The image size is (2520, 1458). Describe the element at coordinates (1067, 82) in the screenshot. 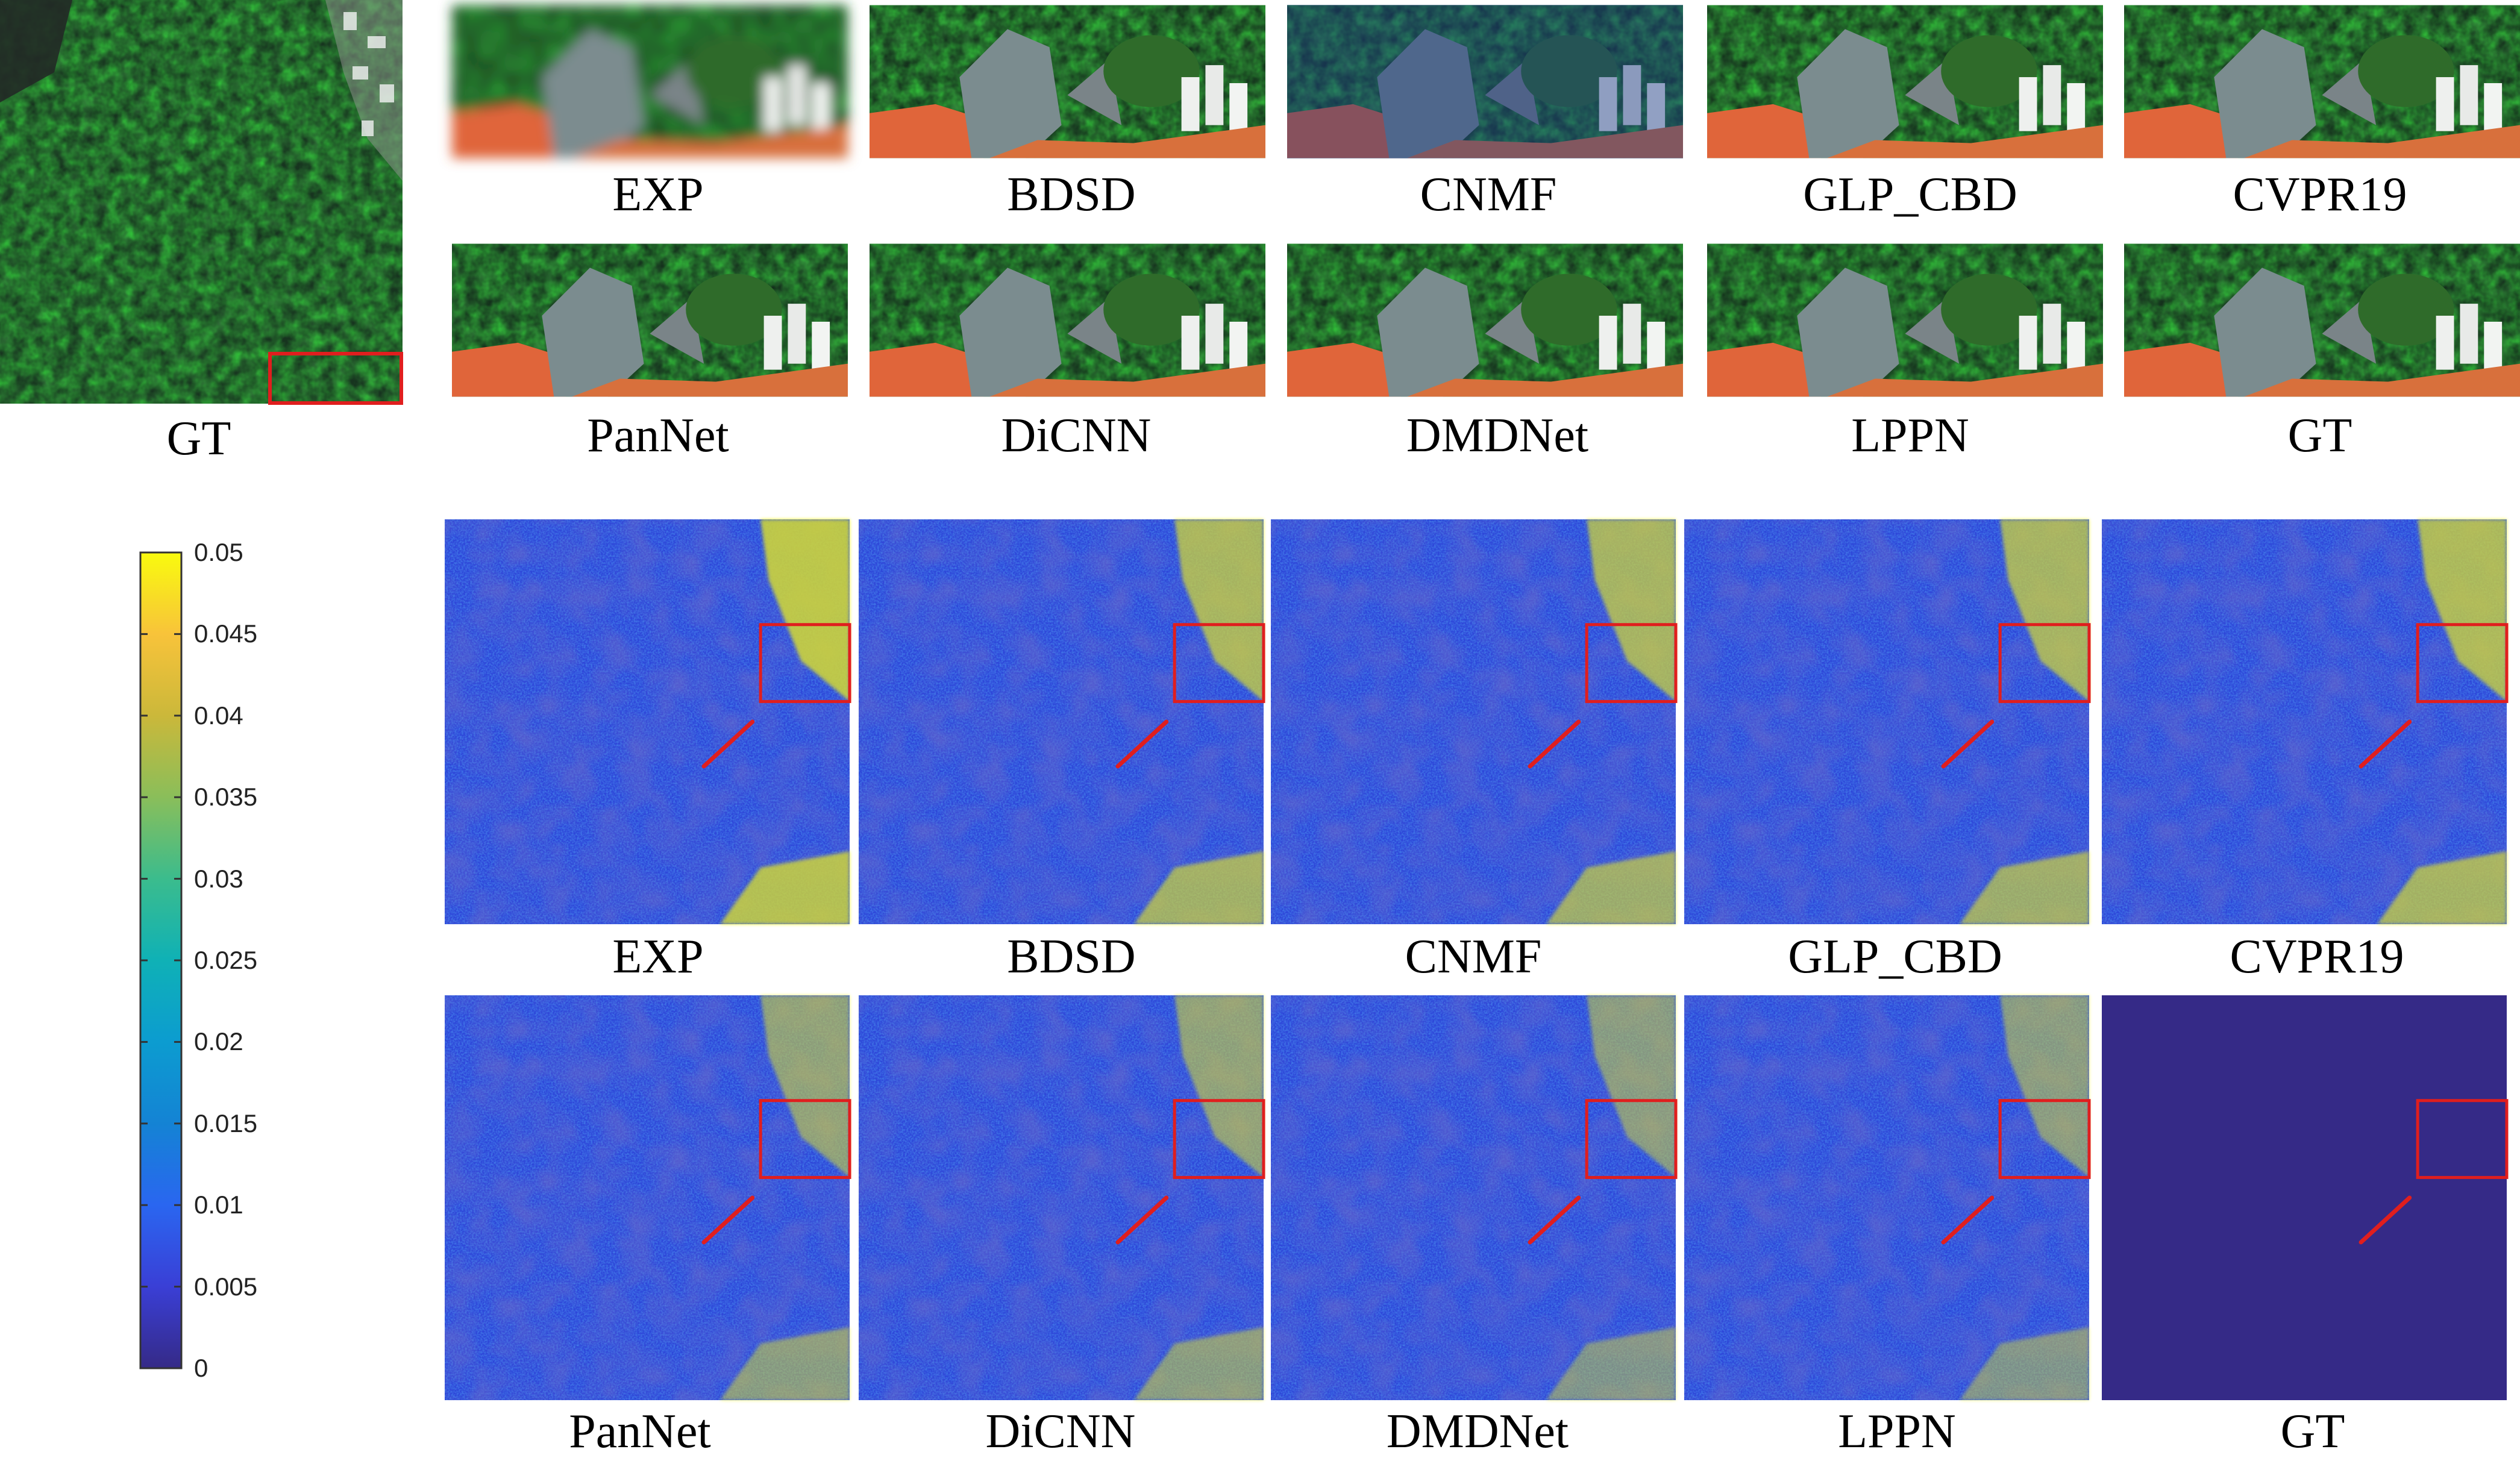

I see `crop-thumbnail-bdsd` at that location.